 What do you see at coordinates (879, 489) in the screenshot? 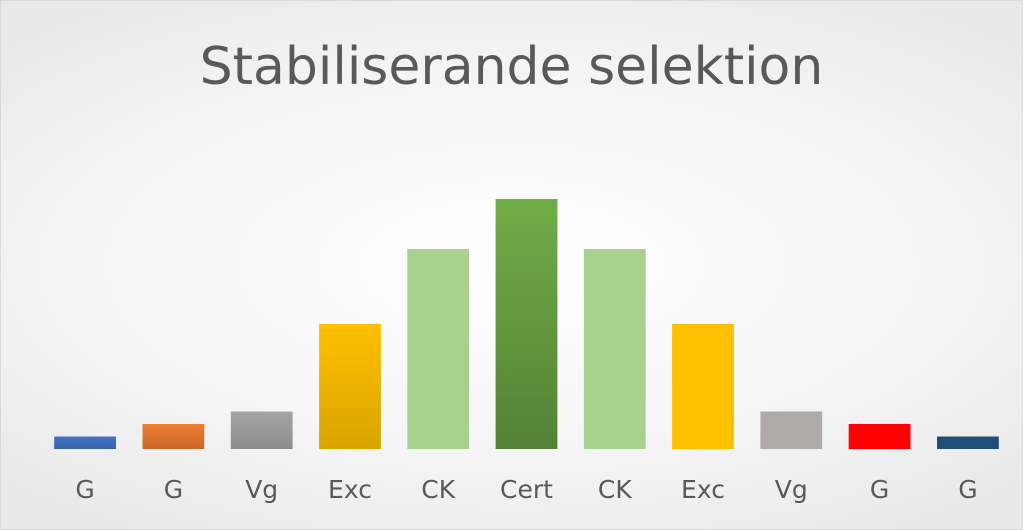
I see `x-tick-label-10: G` at bounding box center [879, 489].